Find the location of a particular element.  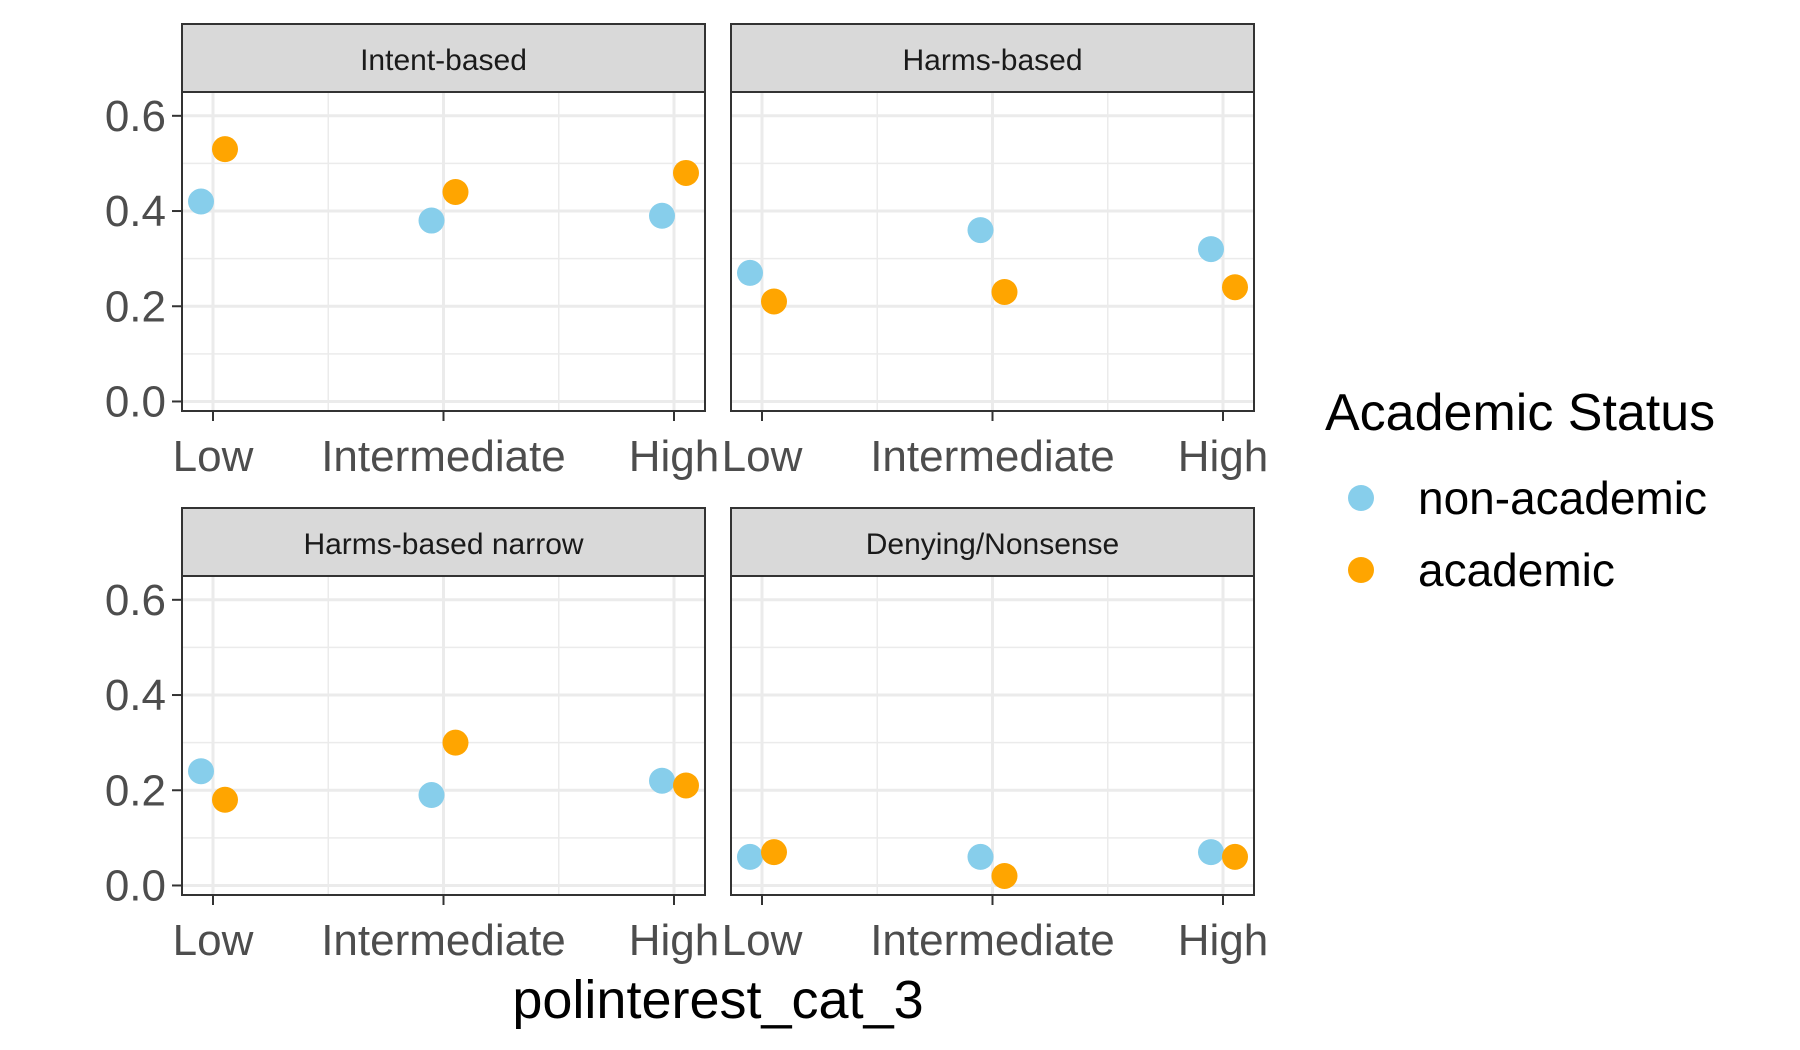

legend-item-academic: academic is located at coordinates (1481, 570).